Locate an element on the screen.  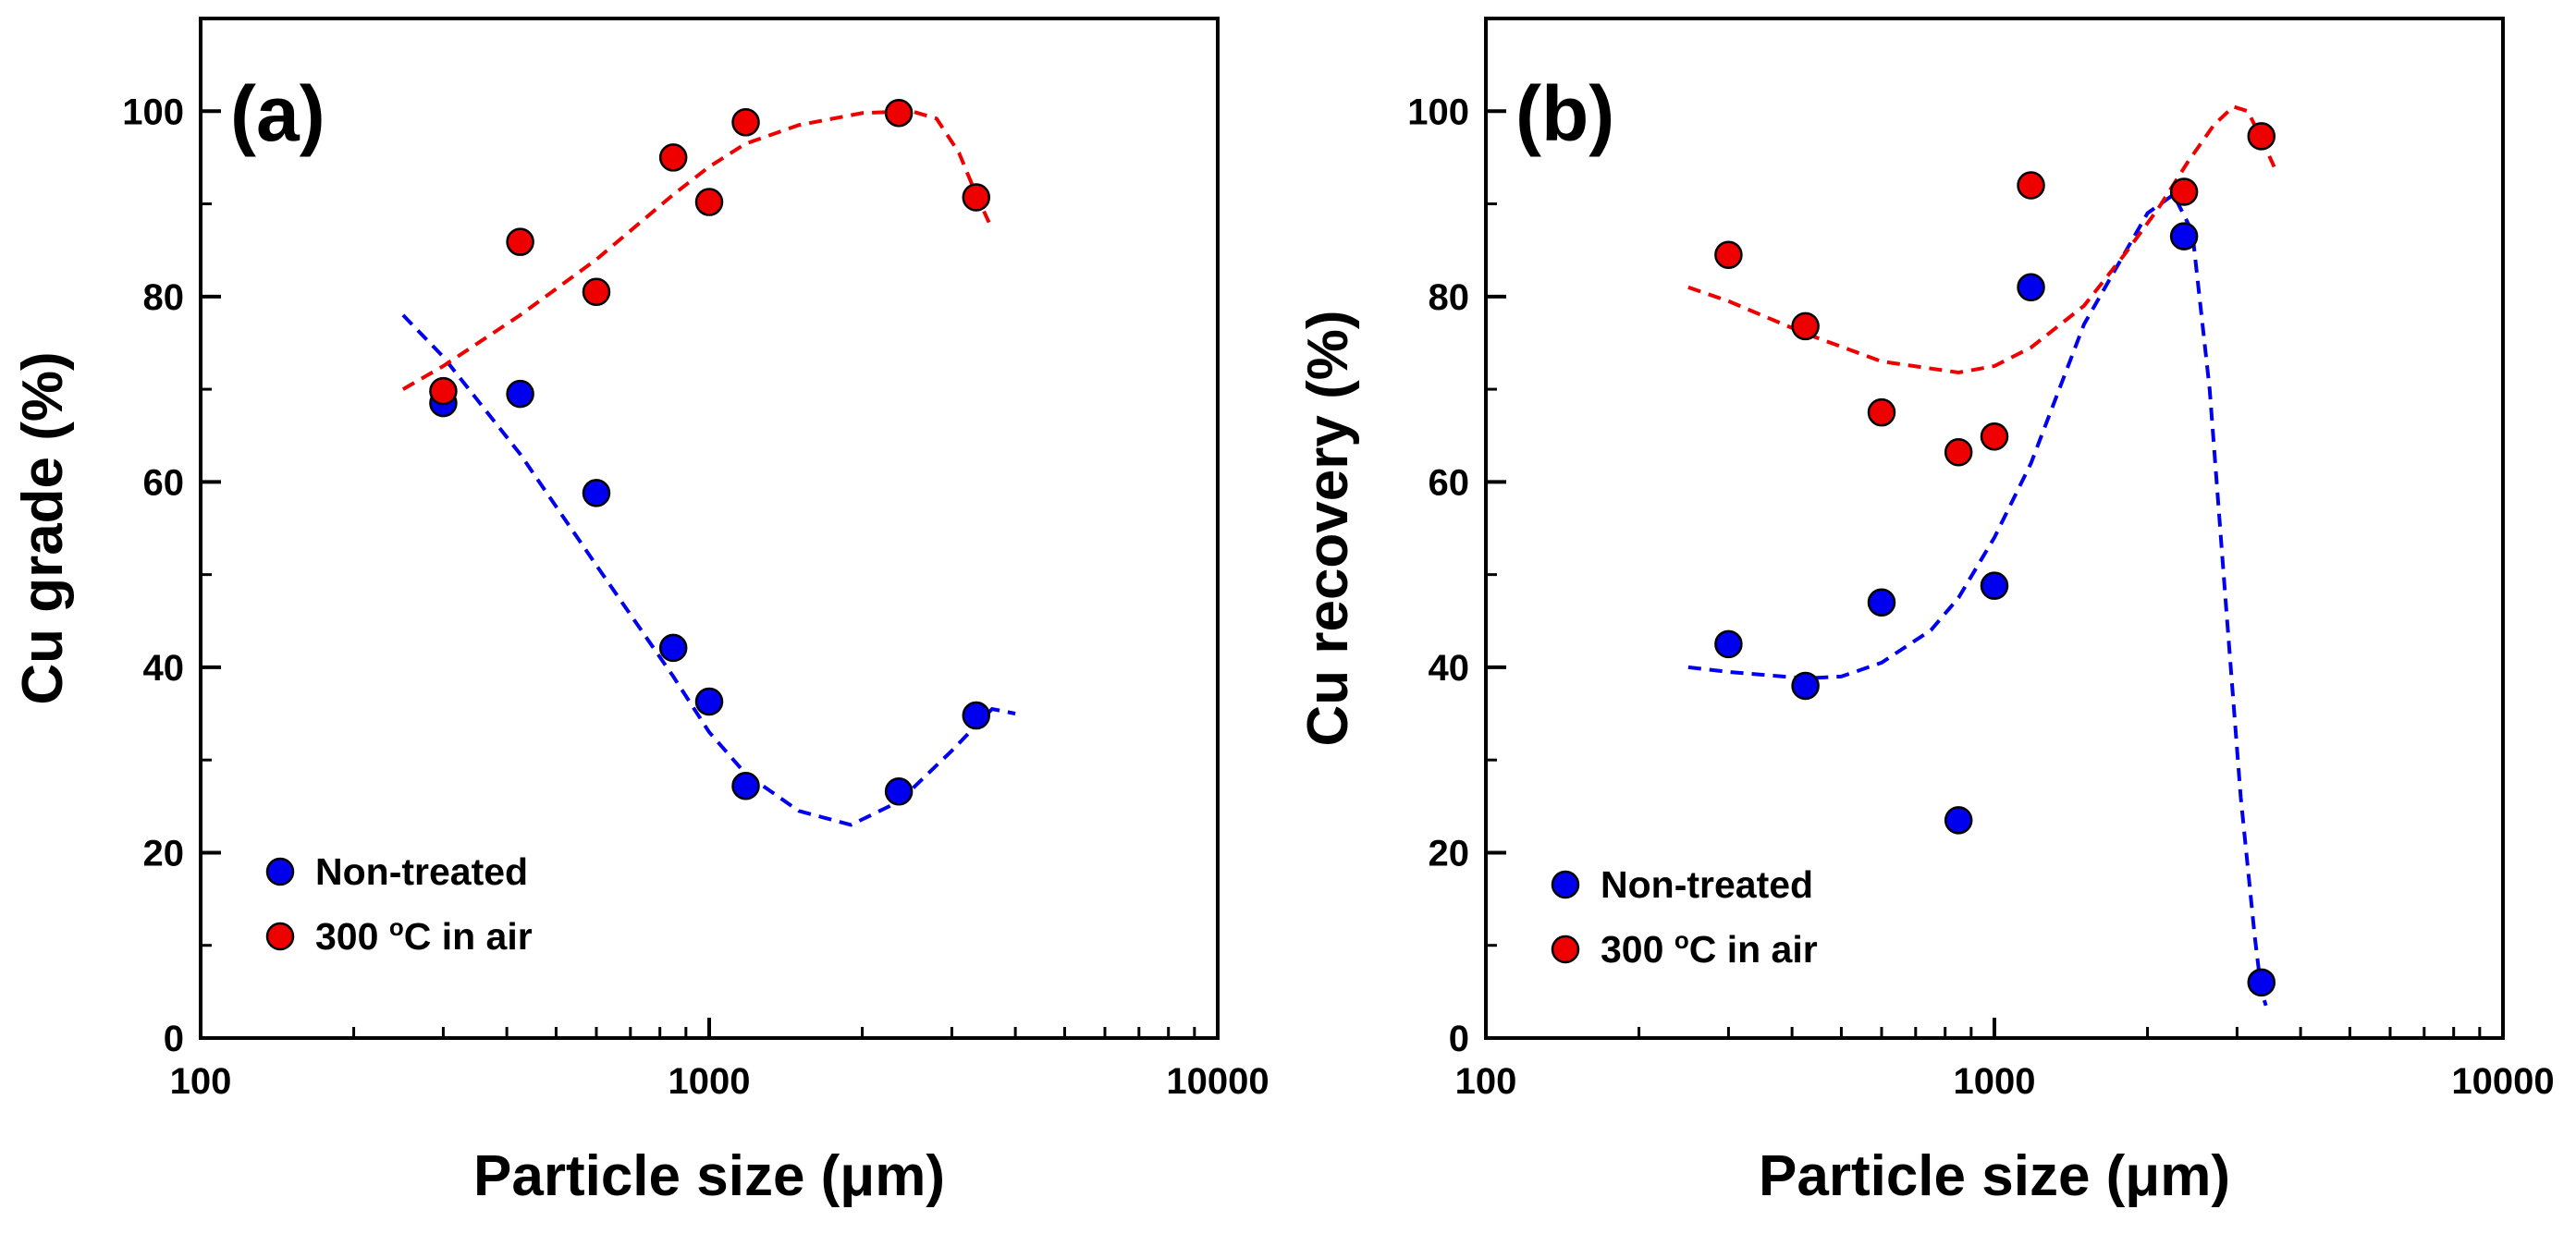
panel-label: (b) is located at coordinates (1564, 113).